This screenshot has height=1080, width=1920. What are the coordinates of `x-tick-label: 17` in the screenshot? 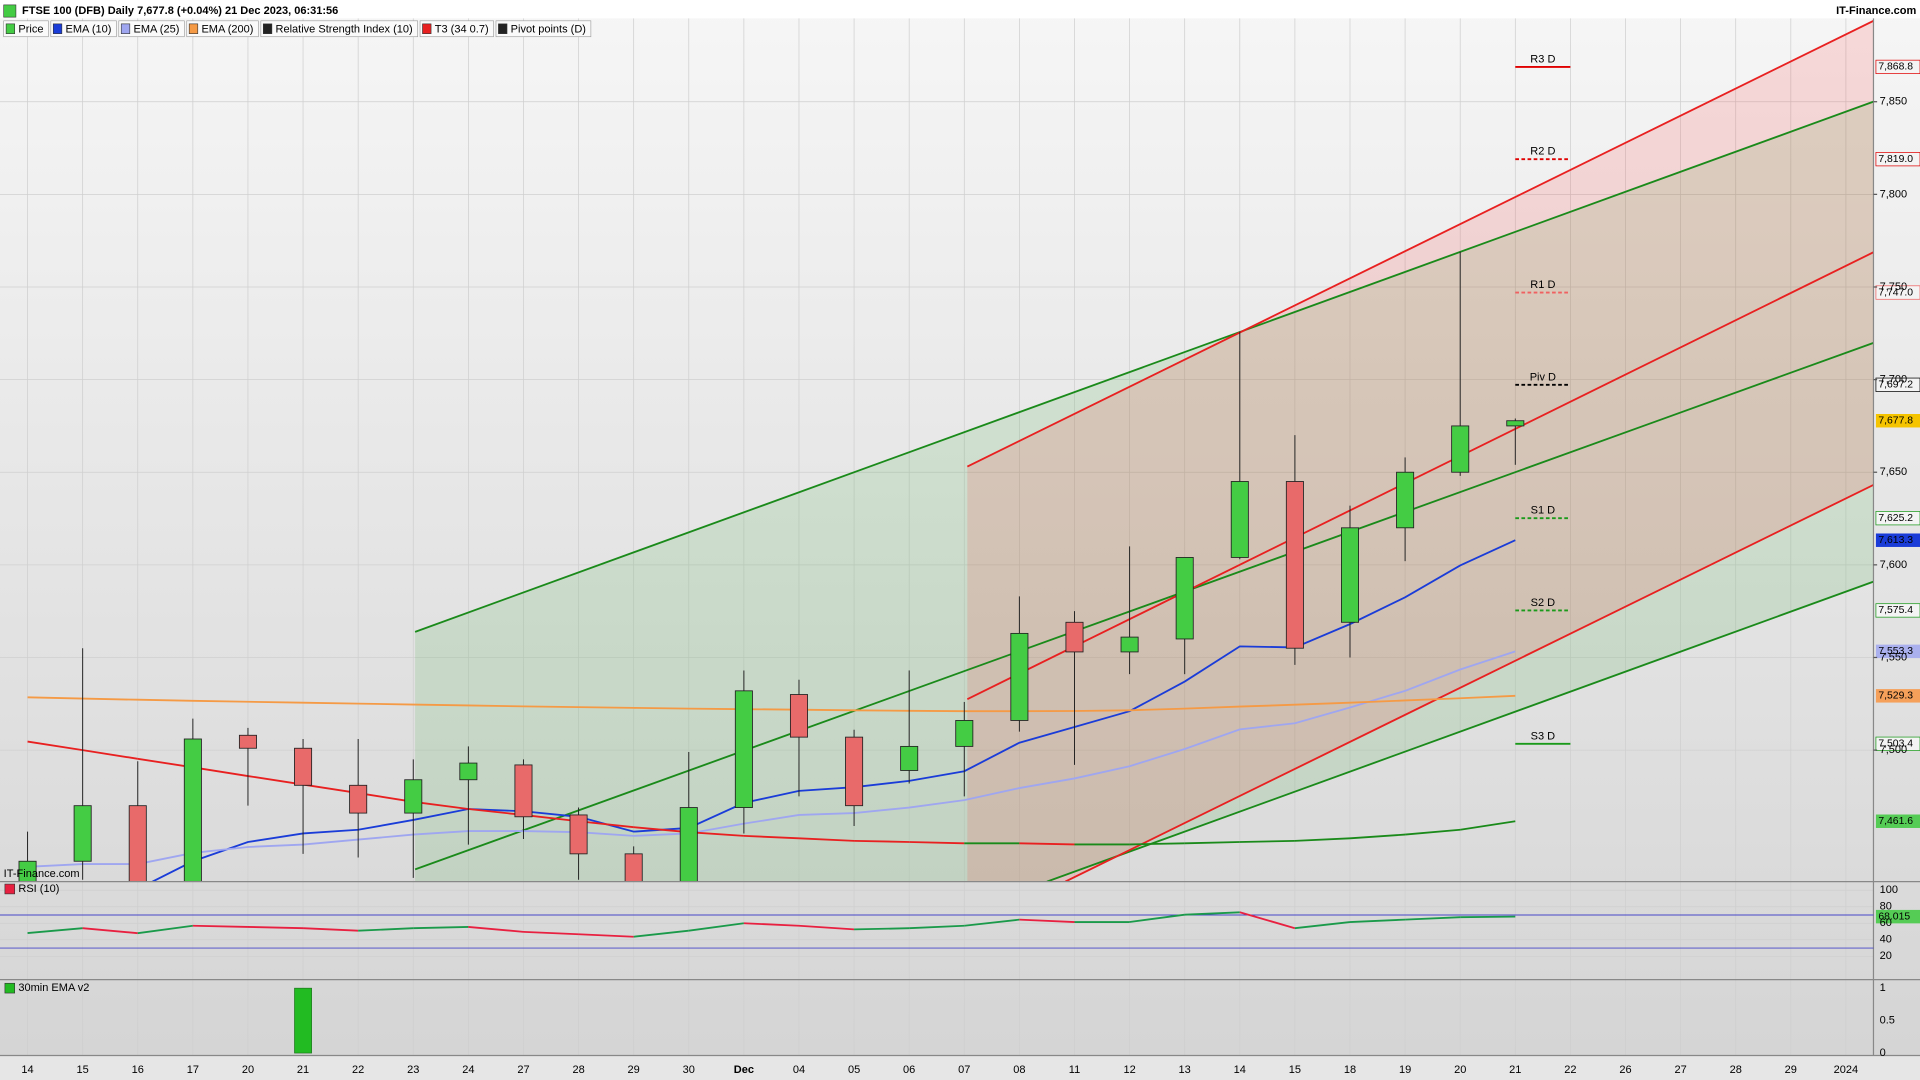 It's located at (193, 1070).